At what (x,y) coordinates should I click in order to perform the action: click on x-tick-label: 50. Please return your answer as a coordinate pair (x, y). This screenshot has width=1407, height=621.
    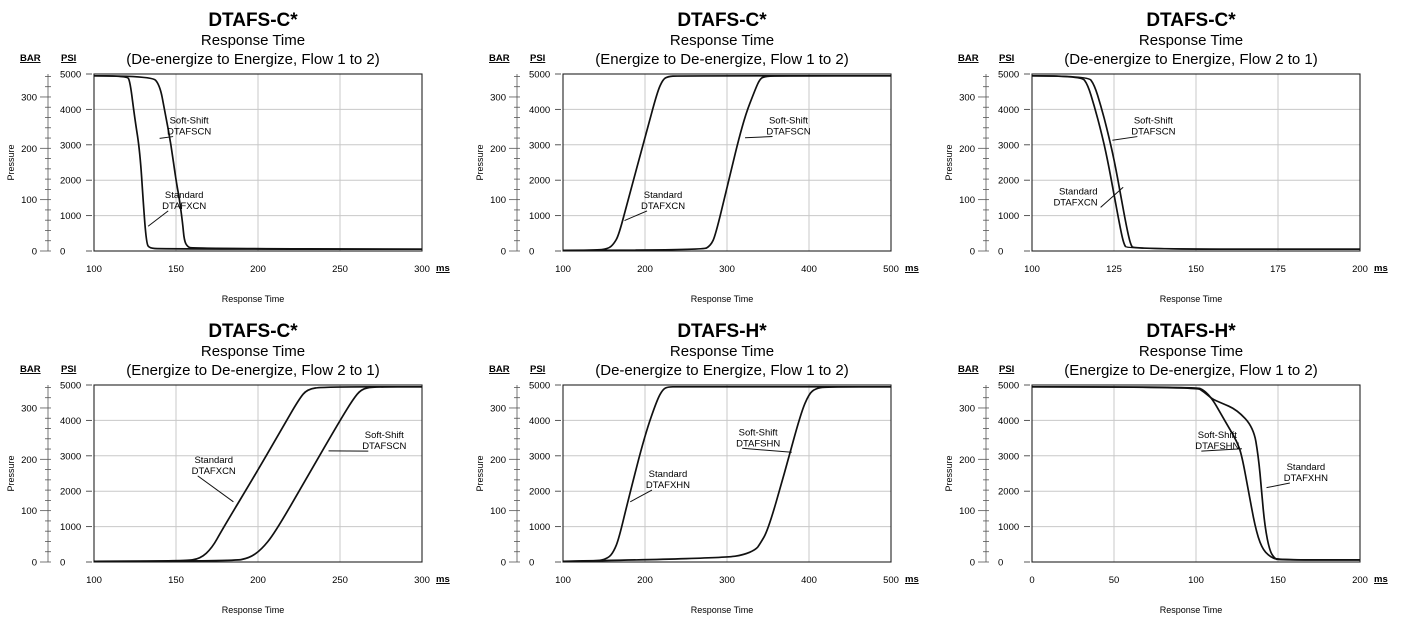
    Looking at the image, I should click on (1114, 580).